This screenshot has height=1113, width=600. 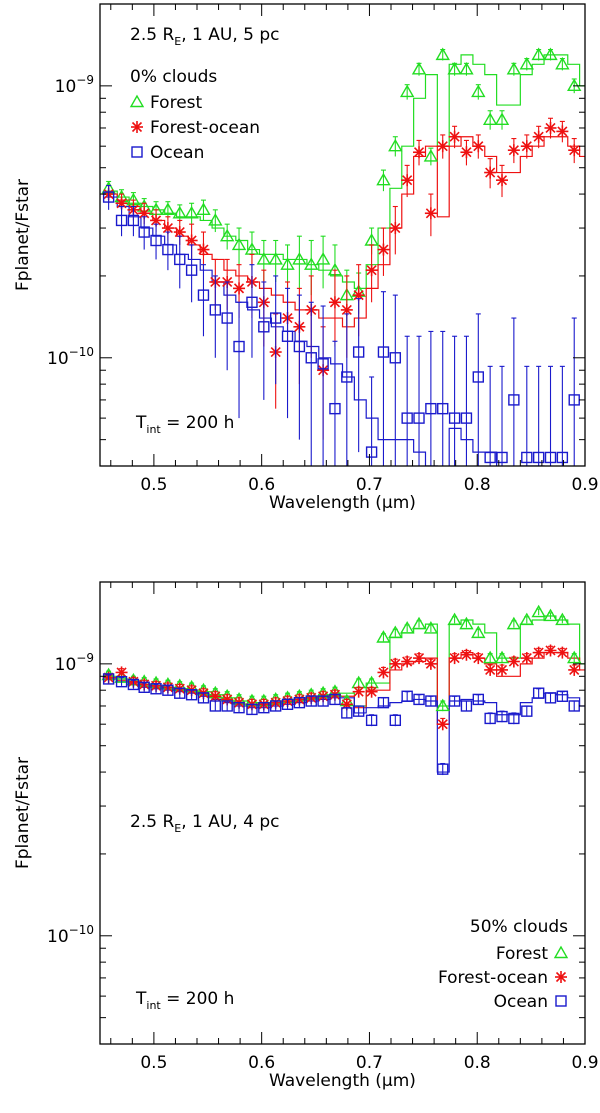 What do you see at coordinates (166, 103) in the screenshot?
I see `legend-item-forest: Forest` at bounding box center [166, 103].